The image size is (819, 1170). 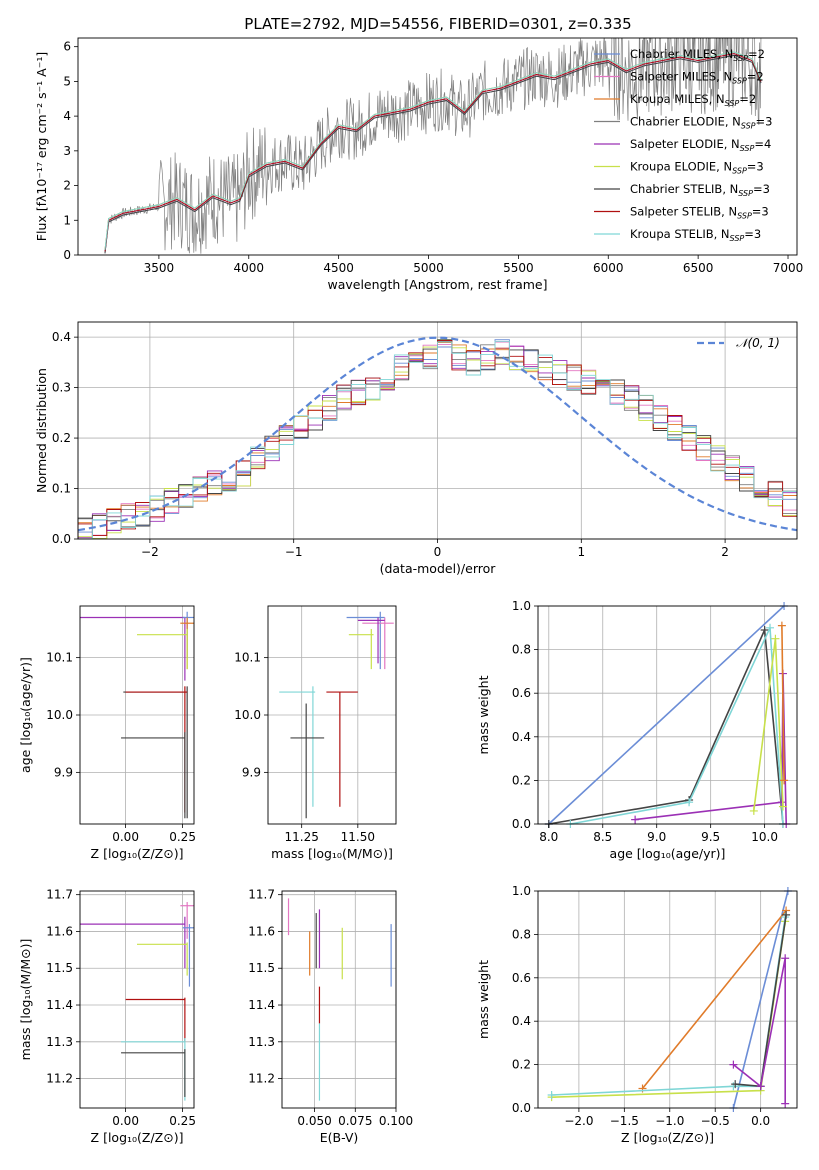 I want to click on y-tick-label: 11.6, so click(x=59, y=931).